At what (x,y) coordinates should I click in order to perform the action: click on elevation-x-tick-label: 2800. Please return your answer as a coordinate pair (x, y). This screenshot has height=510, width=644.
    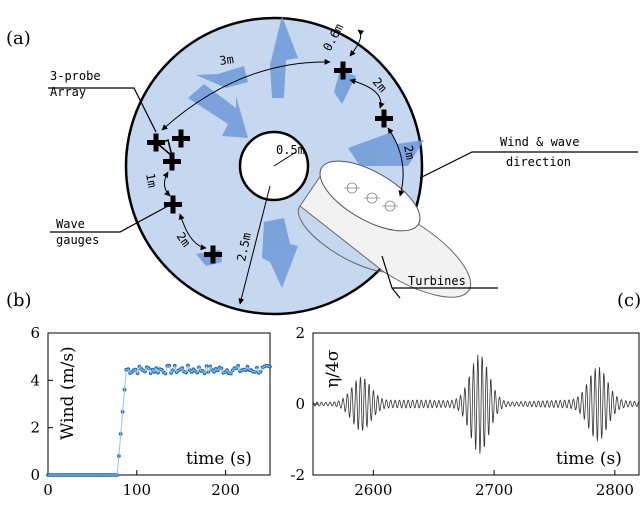
    Looking at the image, I should click on (615, 490).